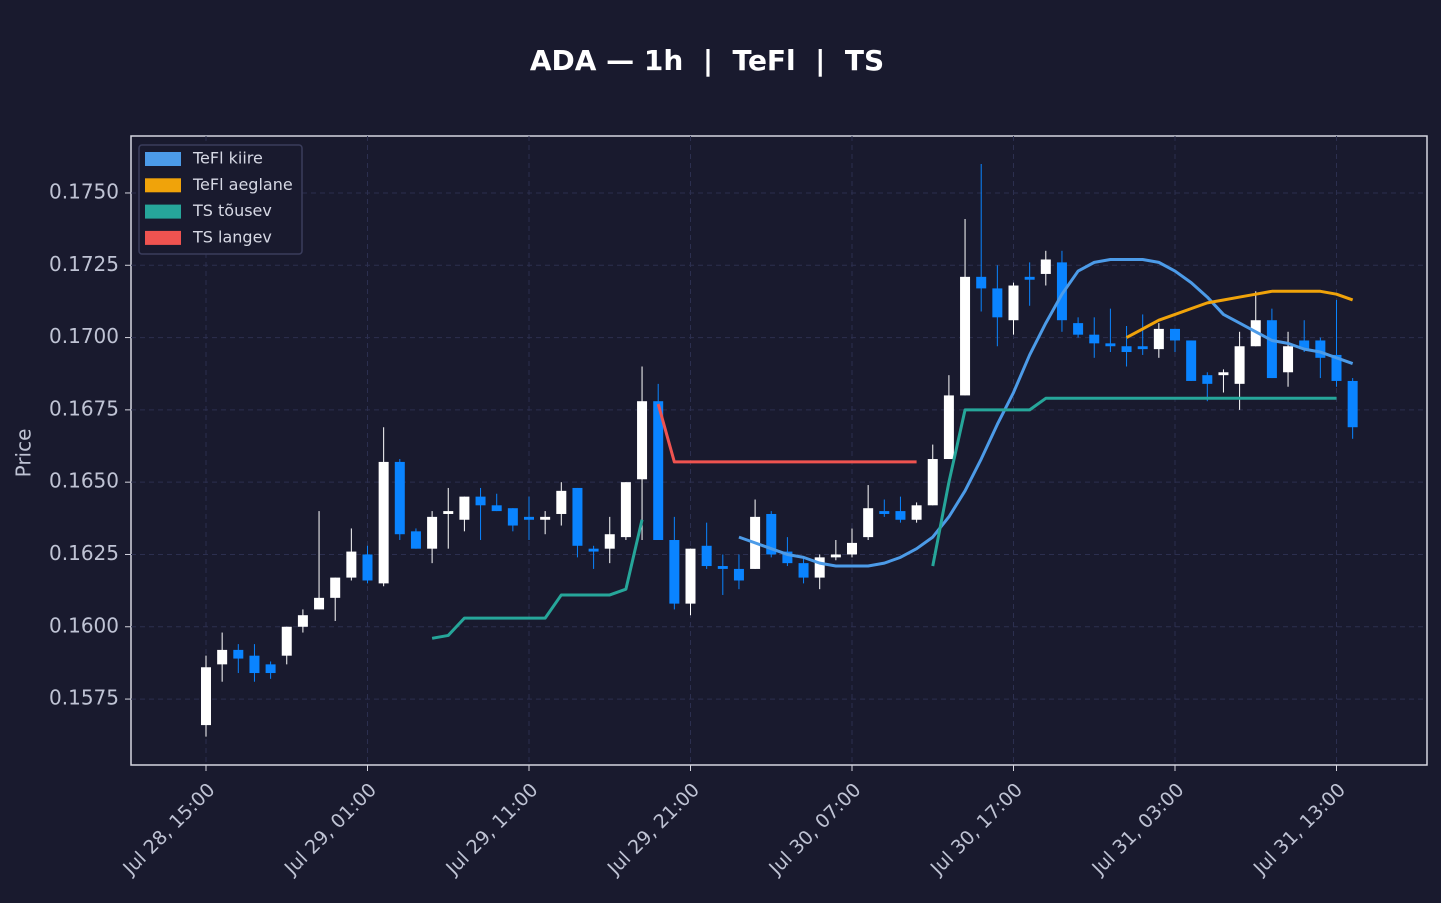  I want to click on y-tick-label: 0.1625, so click(84, 553).